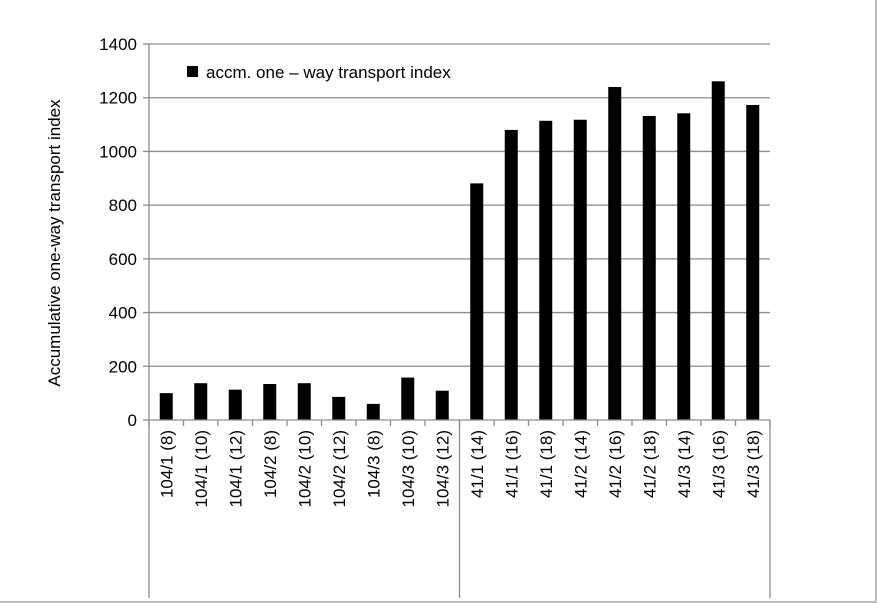 This screenshot has height=603, width=877. Describe the element at coordinates (201, 469) in the screenshot. I see `category-label: 104/1 (10)` at that location.